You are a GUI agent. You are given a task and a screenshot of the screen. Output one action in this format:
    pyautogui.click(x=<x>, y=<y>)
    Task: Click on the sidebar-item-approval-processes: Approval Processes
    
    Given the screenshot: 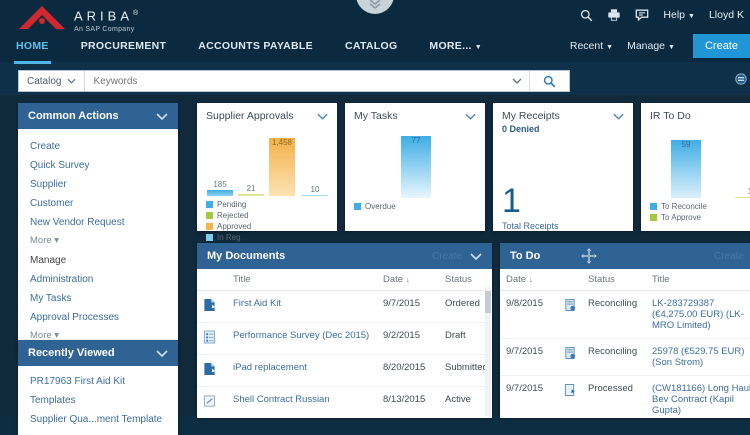 What is the action you would take?
    pyautogui.click(x=74, y=317)
    